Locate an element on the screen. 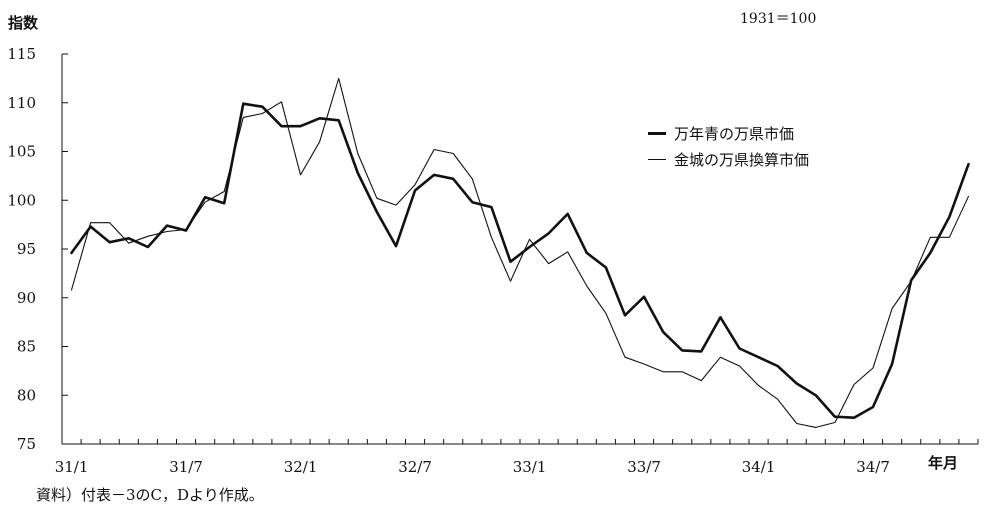  x-tick-label: 31/1 is located at coordinates (72, 467).